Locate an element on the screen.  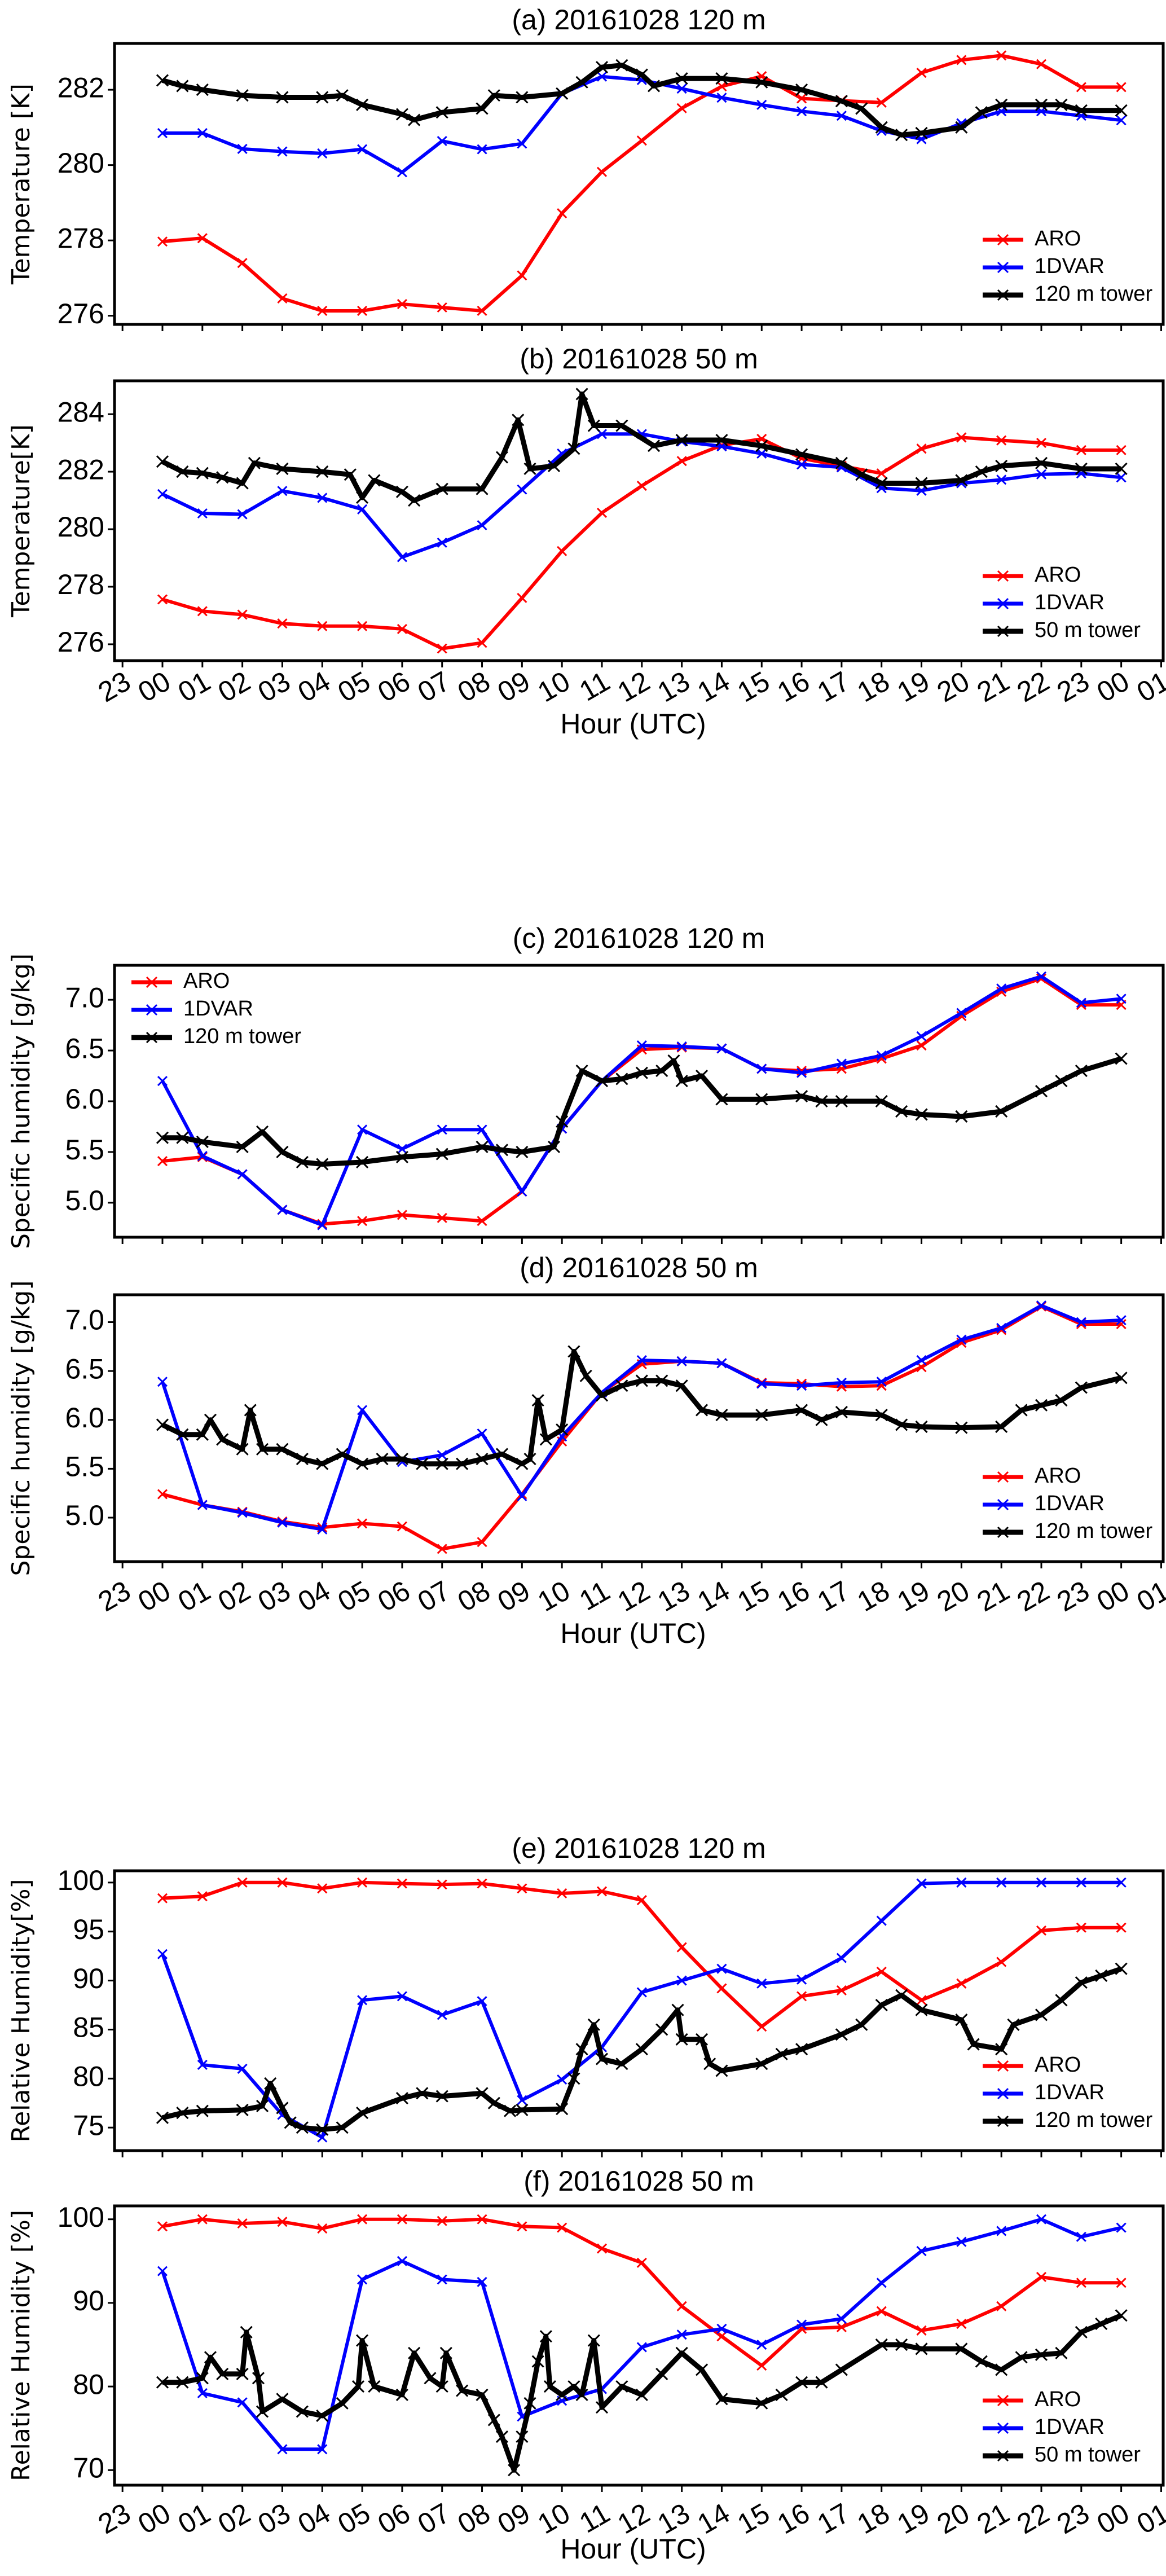
series-aro is located at coordinates (642, 1101).